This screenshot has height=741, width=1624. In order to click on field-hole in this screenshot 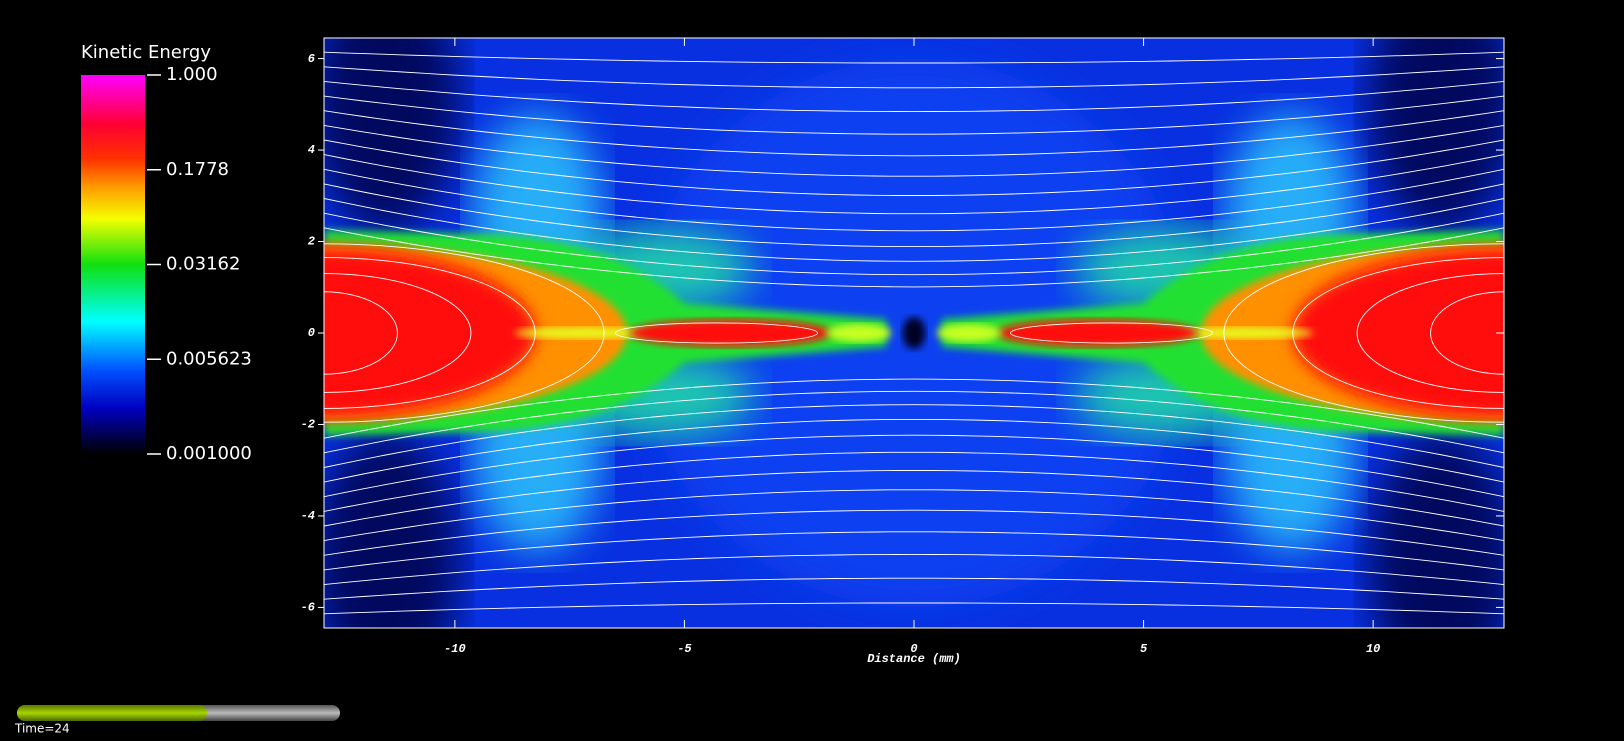, I will do `click(914, 333)`.